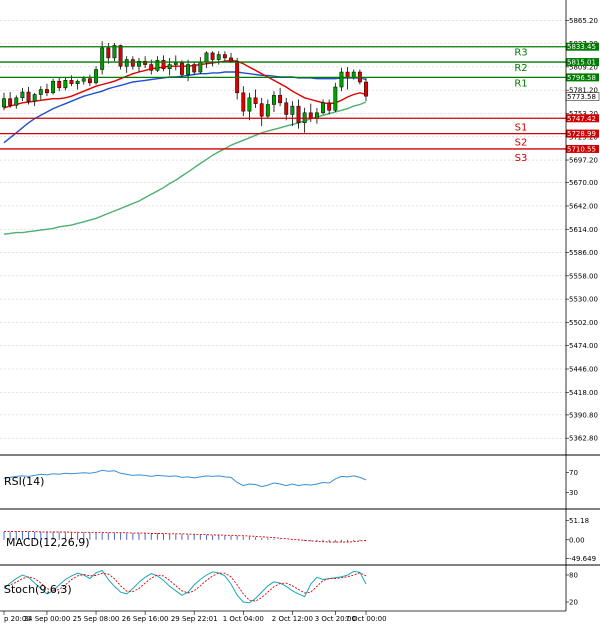 The height and width of the screenshot is (626, 600). What do you see at coordinates (292, 619) in the screenshot?
I see `time-tick-label: 2 Oct 12:00` at bounding box center [292, 619].